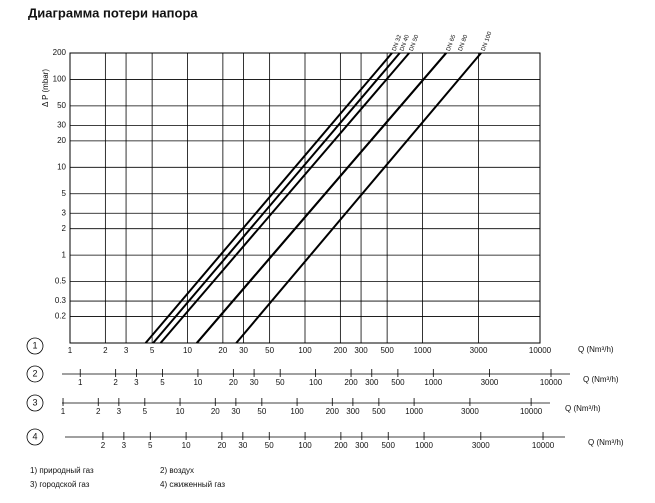 This screenshot has width=655, height=503. I want to click on y-tick-label: 30, so click(61, 124).